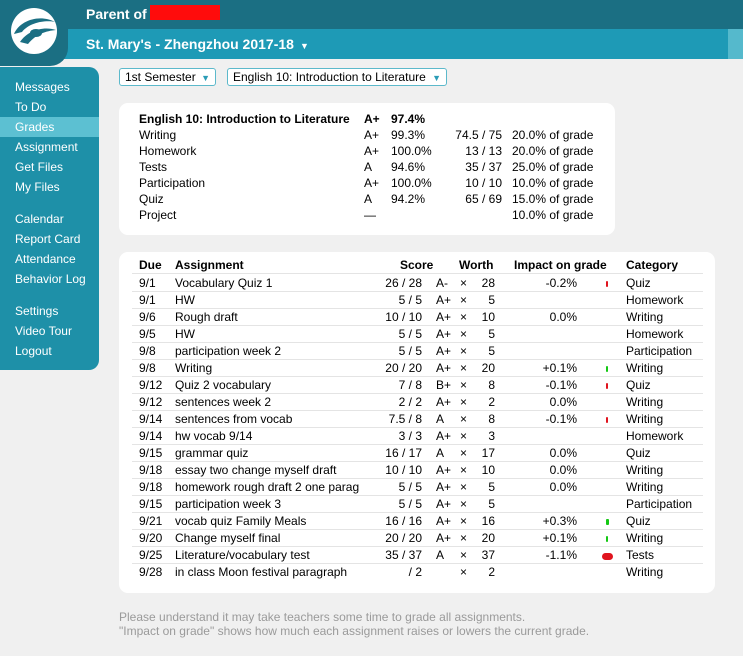 Image resolution: width=743 pixels, height=656 pixels. I want to click on sidebar-item-get-files: Get Files, so click(39, 167).